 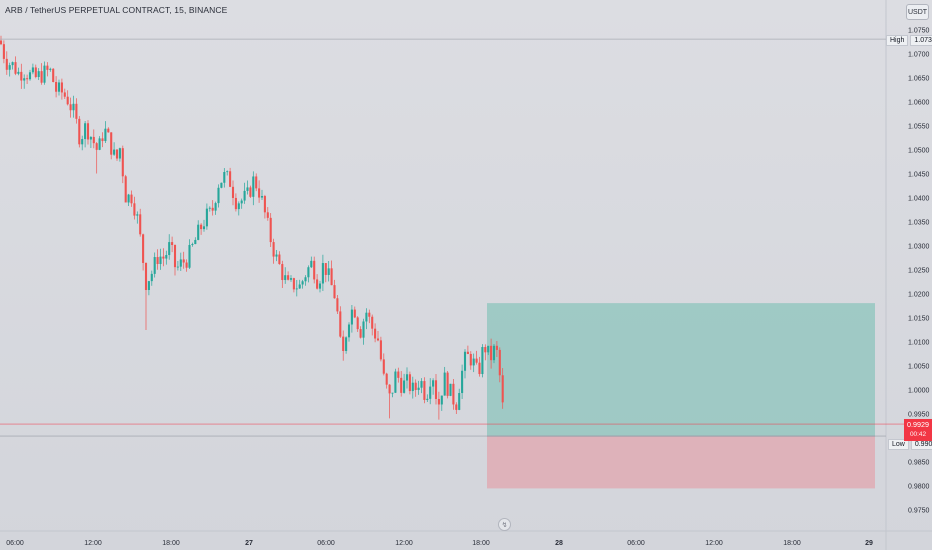 What do you see at coordinates (504, 524) in the screenshot?
I see `replay-icon: ↯` at bounding box center [504, 524].